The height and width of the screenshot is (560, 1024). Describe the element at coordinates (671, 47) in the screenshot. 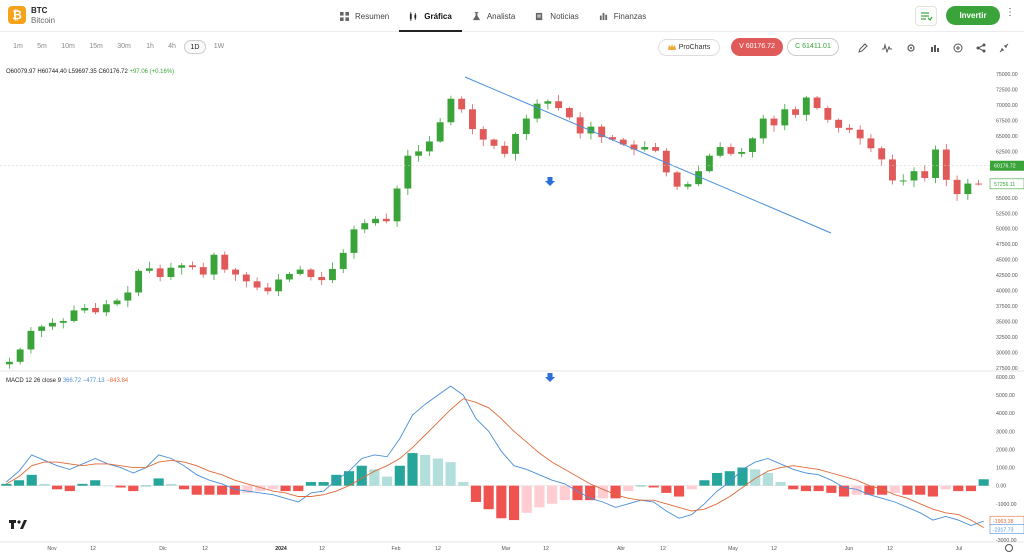

I see `crown-icon` at that location.